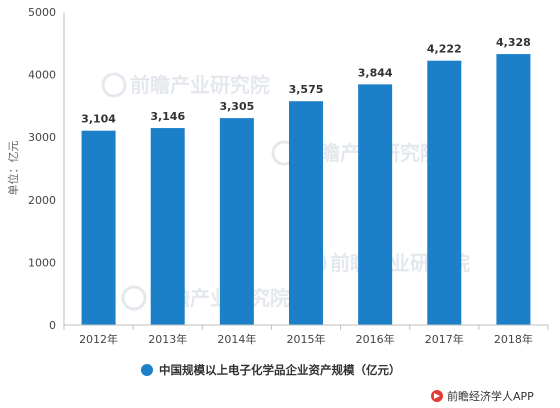 Image resolution: width=560 pixels, height=408 pixels. What do you see at coordinates (444, 339) in the screenshot?
I see `x-tick-label: 2017年` at bounding box center [444, 339].